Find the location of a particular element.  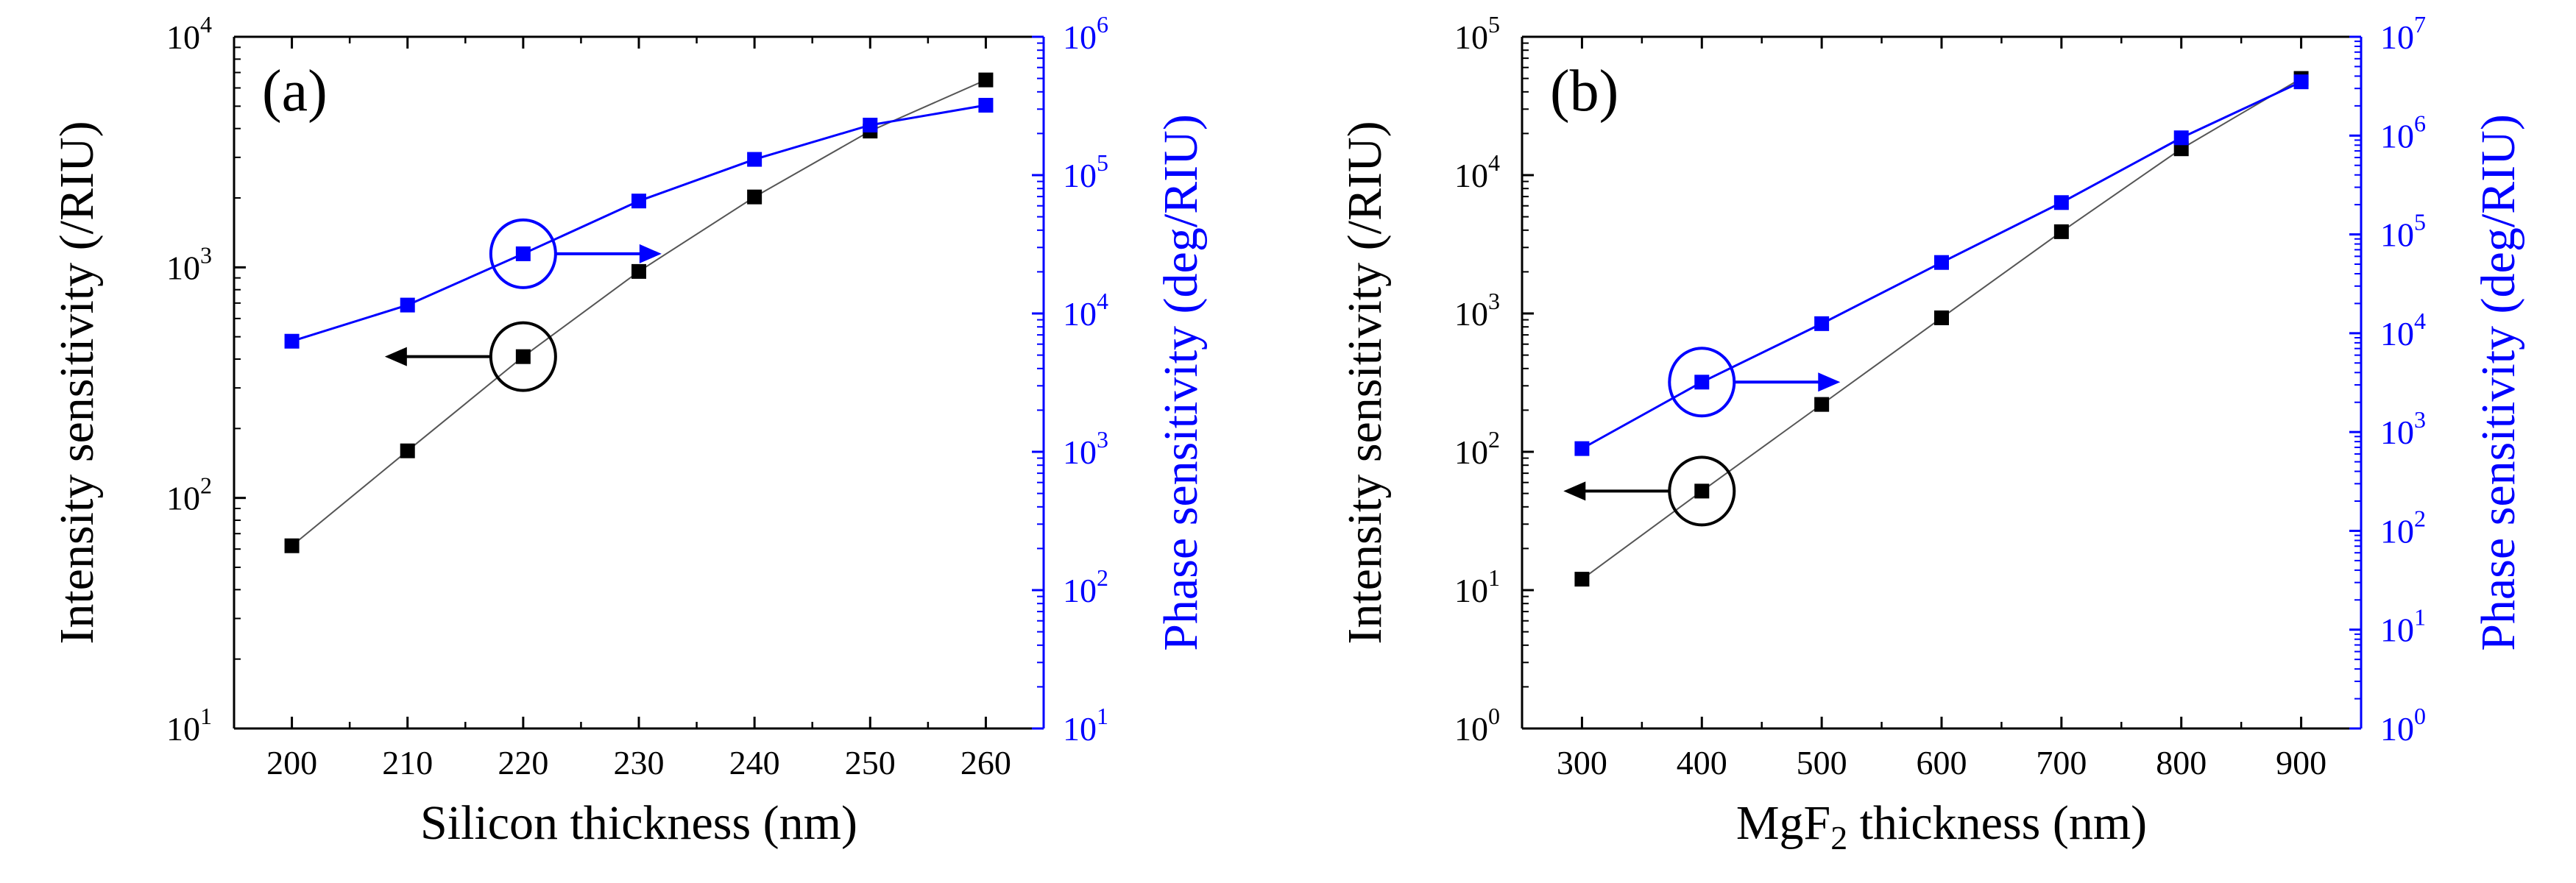

x-axis-title: MgF2 thickness (nm) is located at coordinates (1942, 827).